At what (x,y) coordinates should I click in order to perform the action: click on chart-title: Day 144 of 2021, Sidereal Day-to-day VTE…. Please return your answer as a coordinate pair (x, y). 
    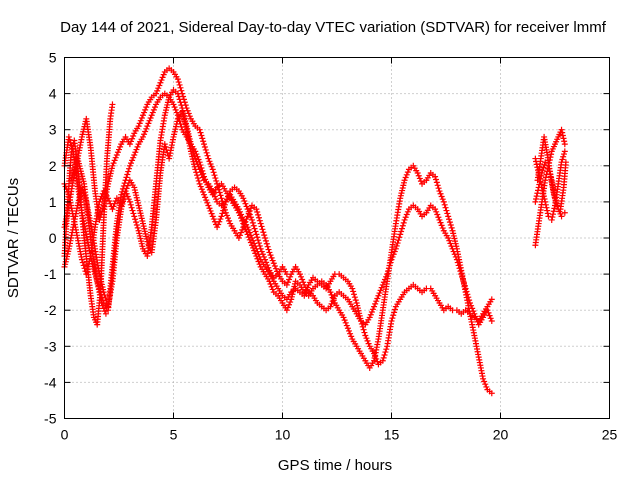
    Looking at the image, I should click on (333, 27).